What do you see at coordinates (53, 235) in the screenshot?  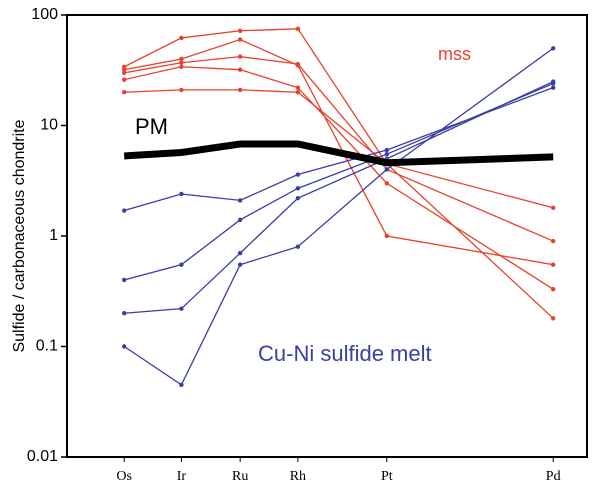 I see `y-tick-label: 1` at bounding box center [53, 235].